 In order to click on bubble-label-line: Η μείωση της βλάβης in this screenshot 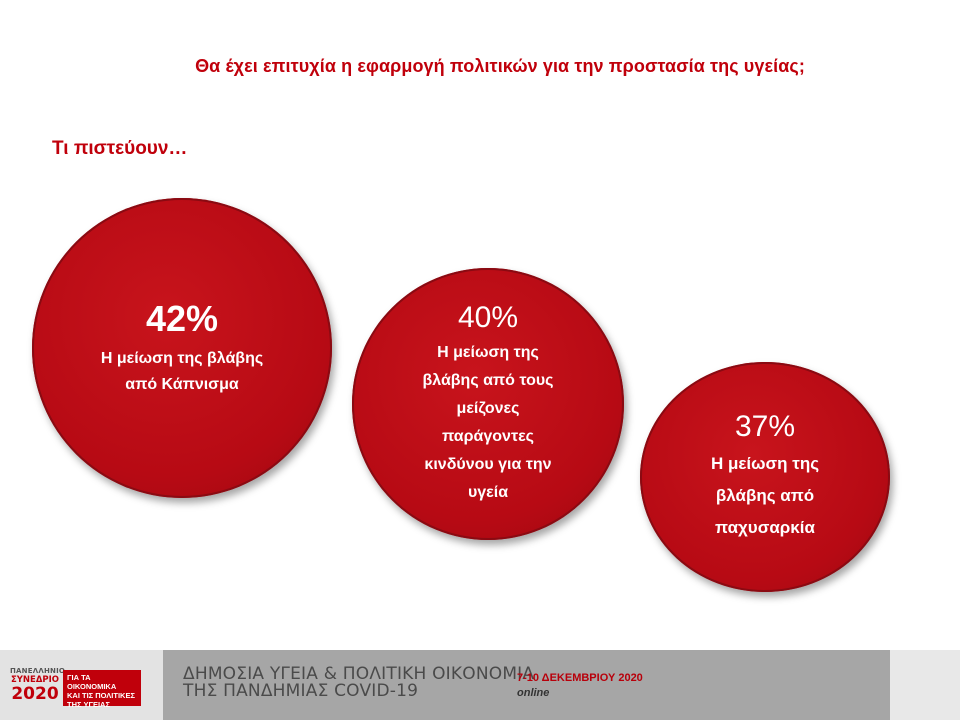, I will do `click(182, 358)`.